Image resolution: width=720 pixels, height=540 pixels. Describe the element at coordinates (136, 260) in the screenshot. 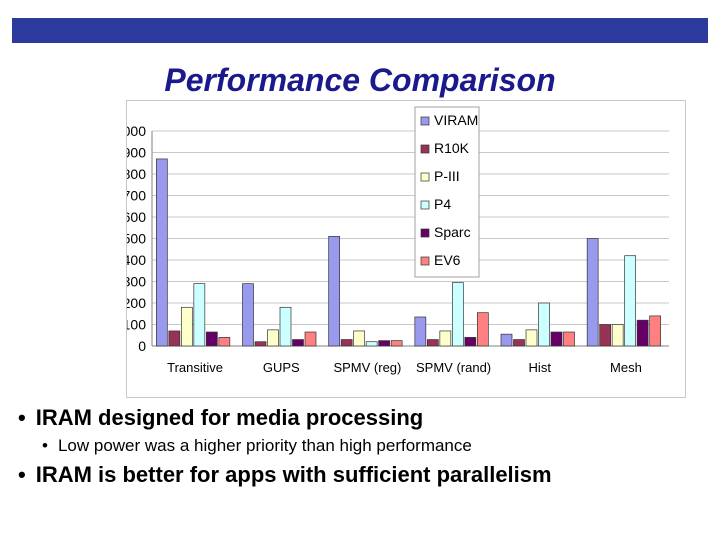

I see `y-tick-label: 400` at that location.